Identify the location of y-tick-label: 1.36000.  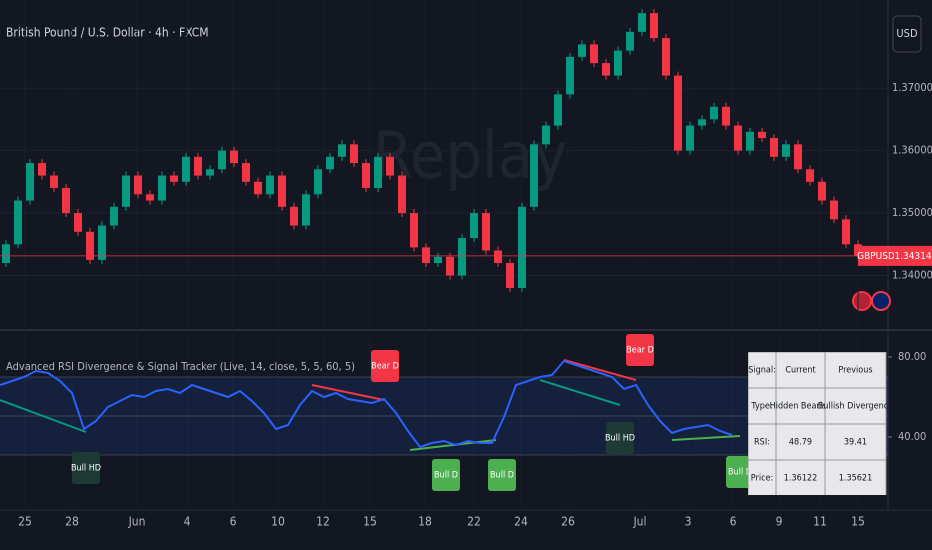
(912, 150).